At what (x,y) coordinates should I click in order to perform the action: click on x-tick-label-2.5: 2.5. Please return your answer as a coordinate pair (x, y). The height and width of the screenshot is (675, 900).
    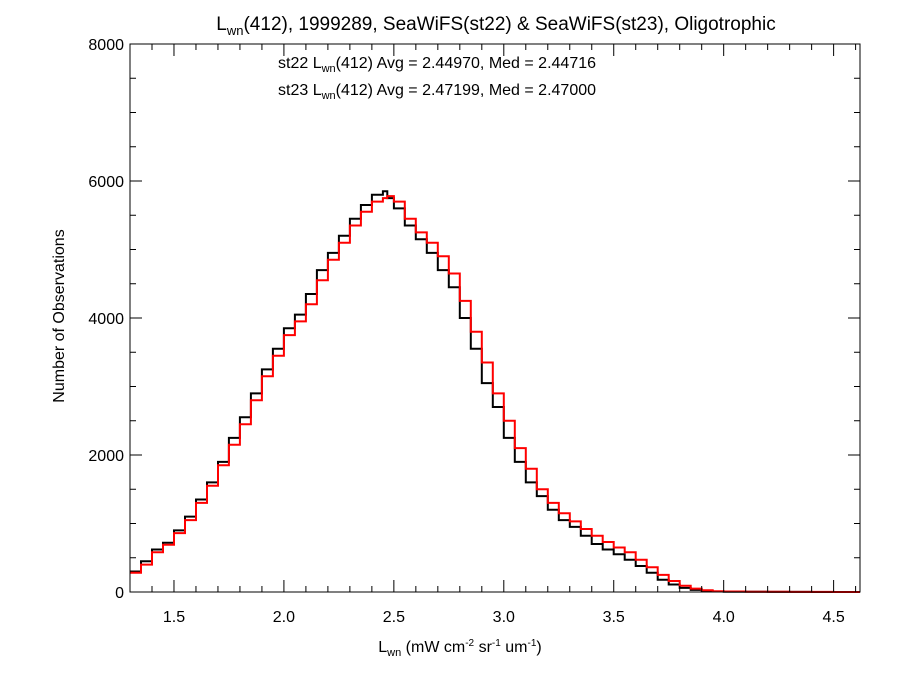
    Looking at the image, I should click on (394, 617).